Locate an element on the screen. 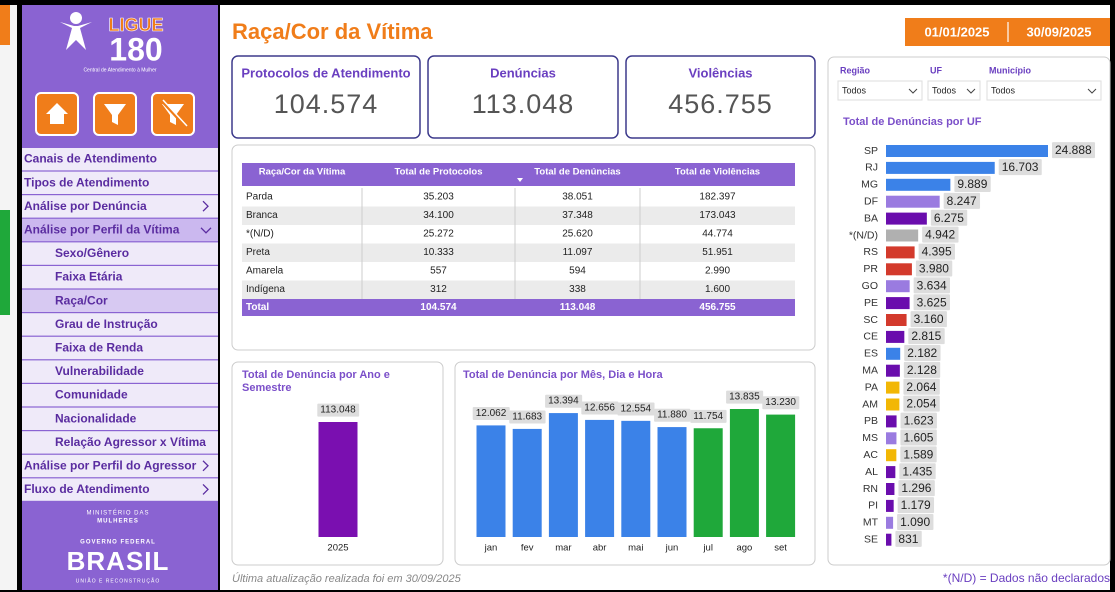  ministry-line: MINISTÉRIO DAS is located at coordinates (117, 513).